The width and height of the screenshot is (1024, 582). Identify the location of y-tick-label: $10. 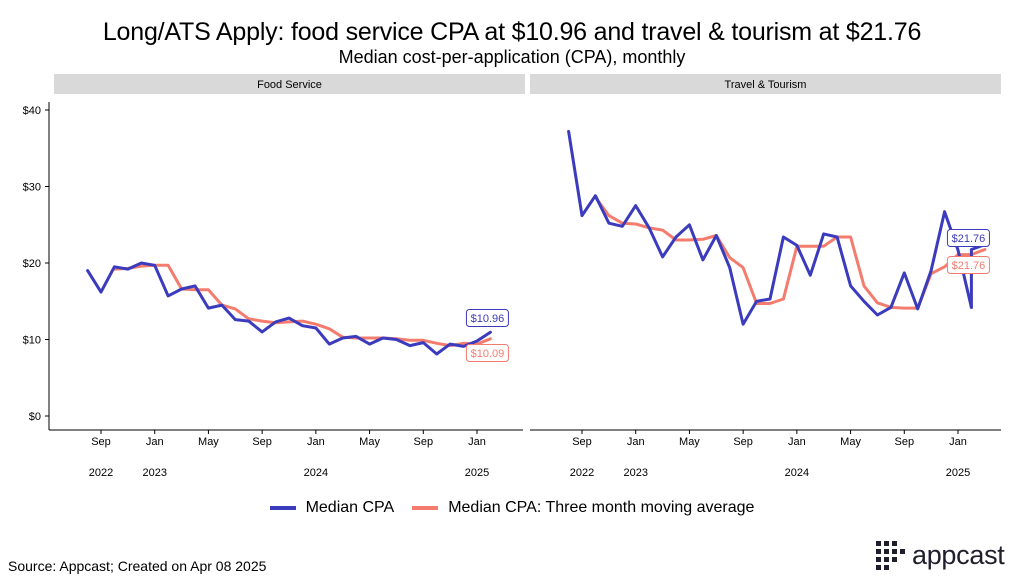
(32, 341).